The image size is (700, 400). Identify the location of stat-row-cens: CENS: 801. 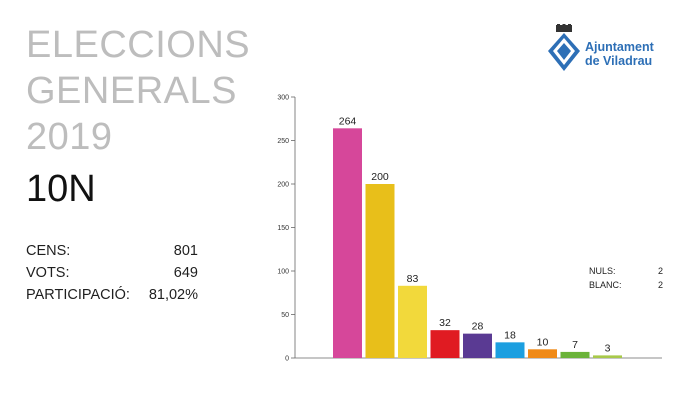
(112, 251).